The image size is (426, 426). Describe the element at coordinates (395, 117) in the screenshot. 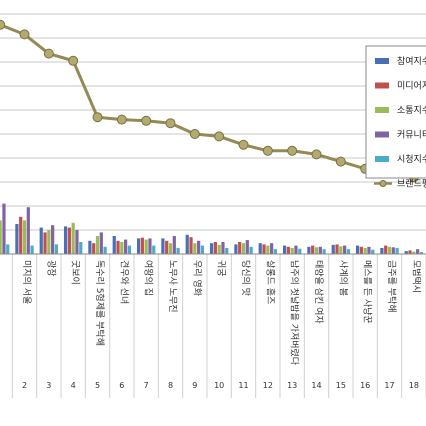

I see `legend: 참여지수미디어지수소통지수커뮤니티지수시청지수브랜드평판지수` at that location.